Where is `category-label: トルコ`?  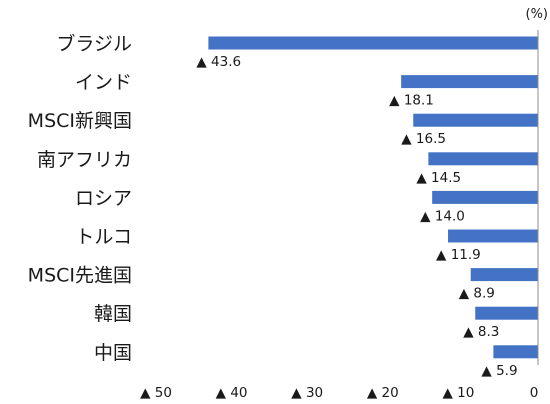
category-label: トルコ is located at coordinates (103, 237).